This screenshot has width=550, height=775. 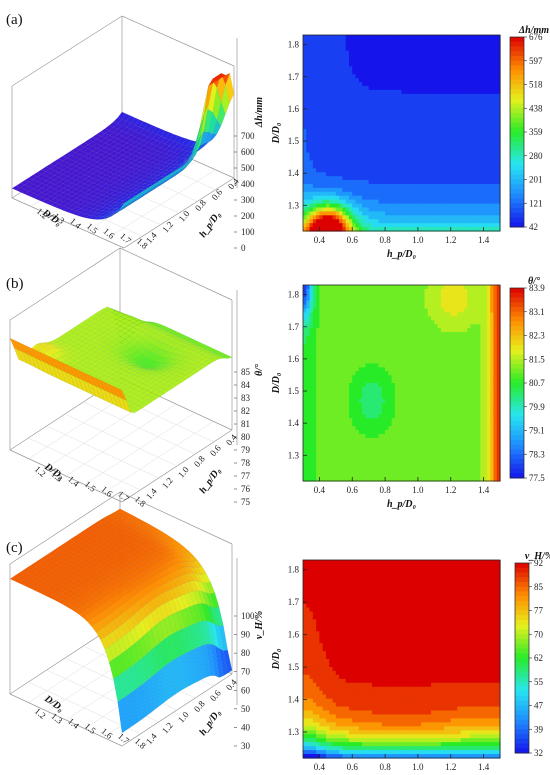 What do you see at coordinates (294, 173) in the screenshot?
I see `y-tick-label: 1.4` at bounding box center [294, 173].